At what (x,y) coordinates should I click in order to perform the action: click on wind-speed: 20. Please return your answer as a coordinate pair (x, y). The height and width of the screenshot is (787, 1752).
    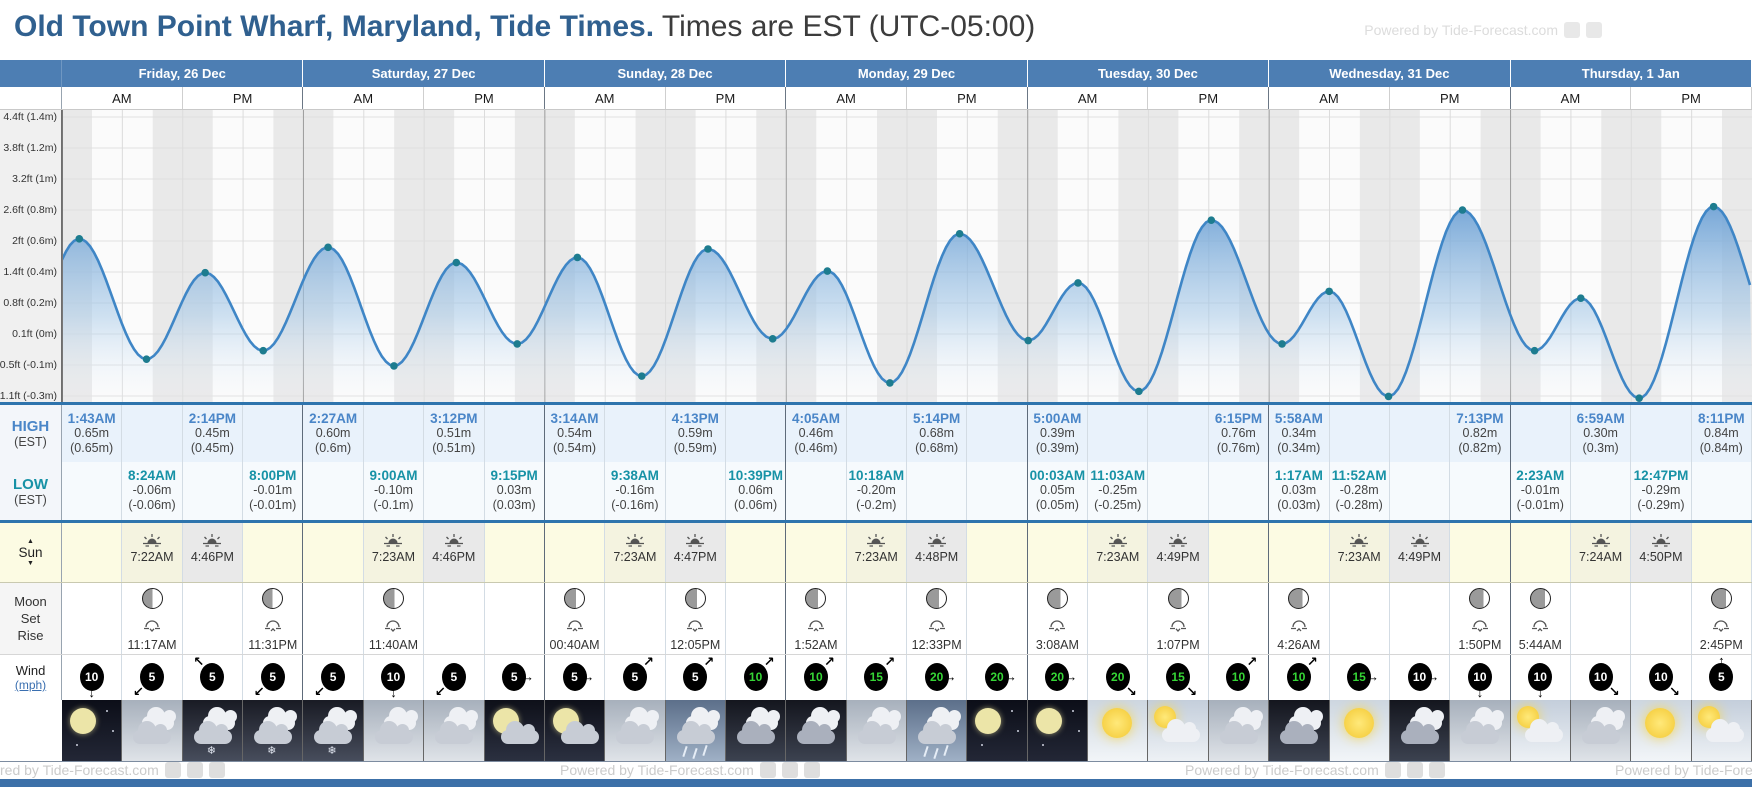
    Looking at the image, I should click on (1057, 677).